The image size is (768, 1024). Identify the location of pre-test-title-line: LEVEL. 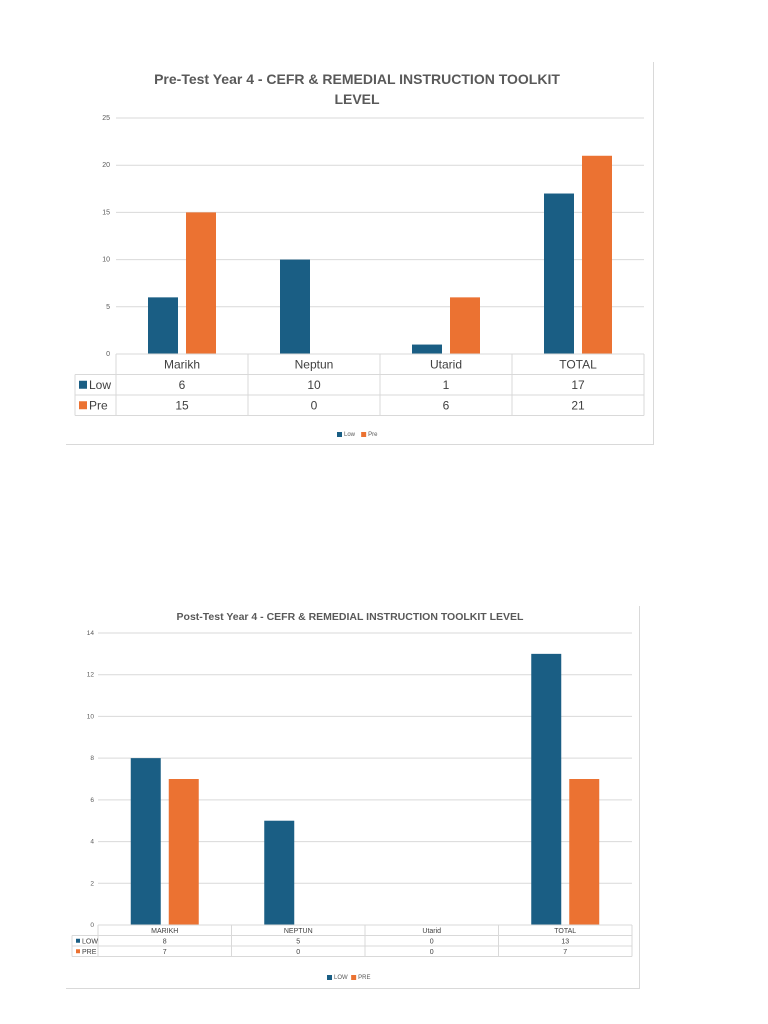
(357, 99).